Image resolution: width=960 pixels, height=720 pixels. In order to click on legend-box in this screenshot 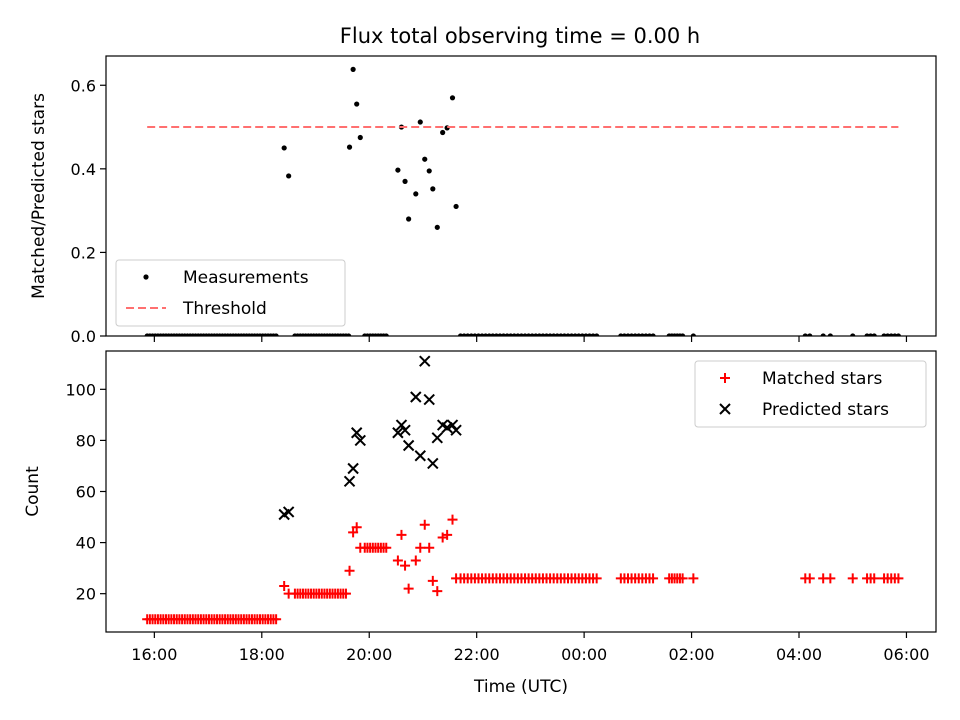, I will do `click(230, 293)`.